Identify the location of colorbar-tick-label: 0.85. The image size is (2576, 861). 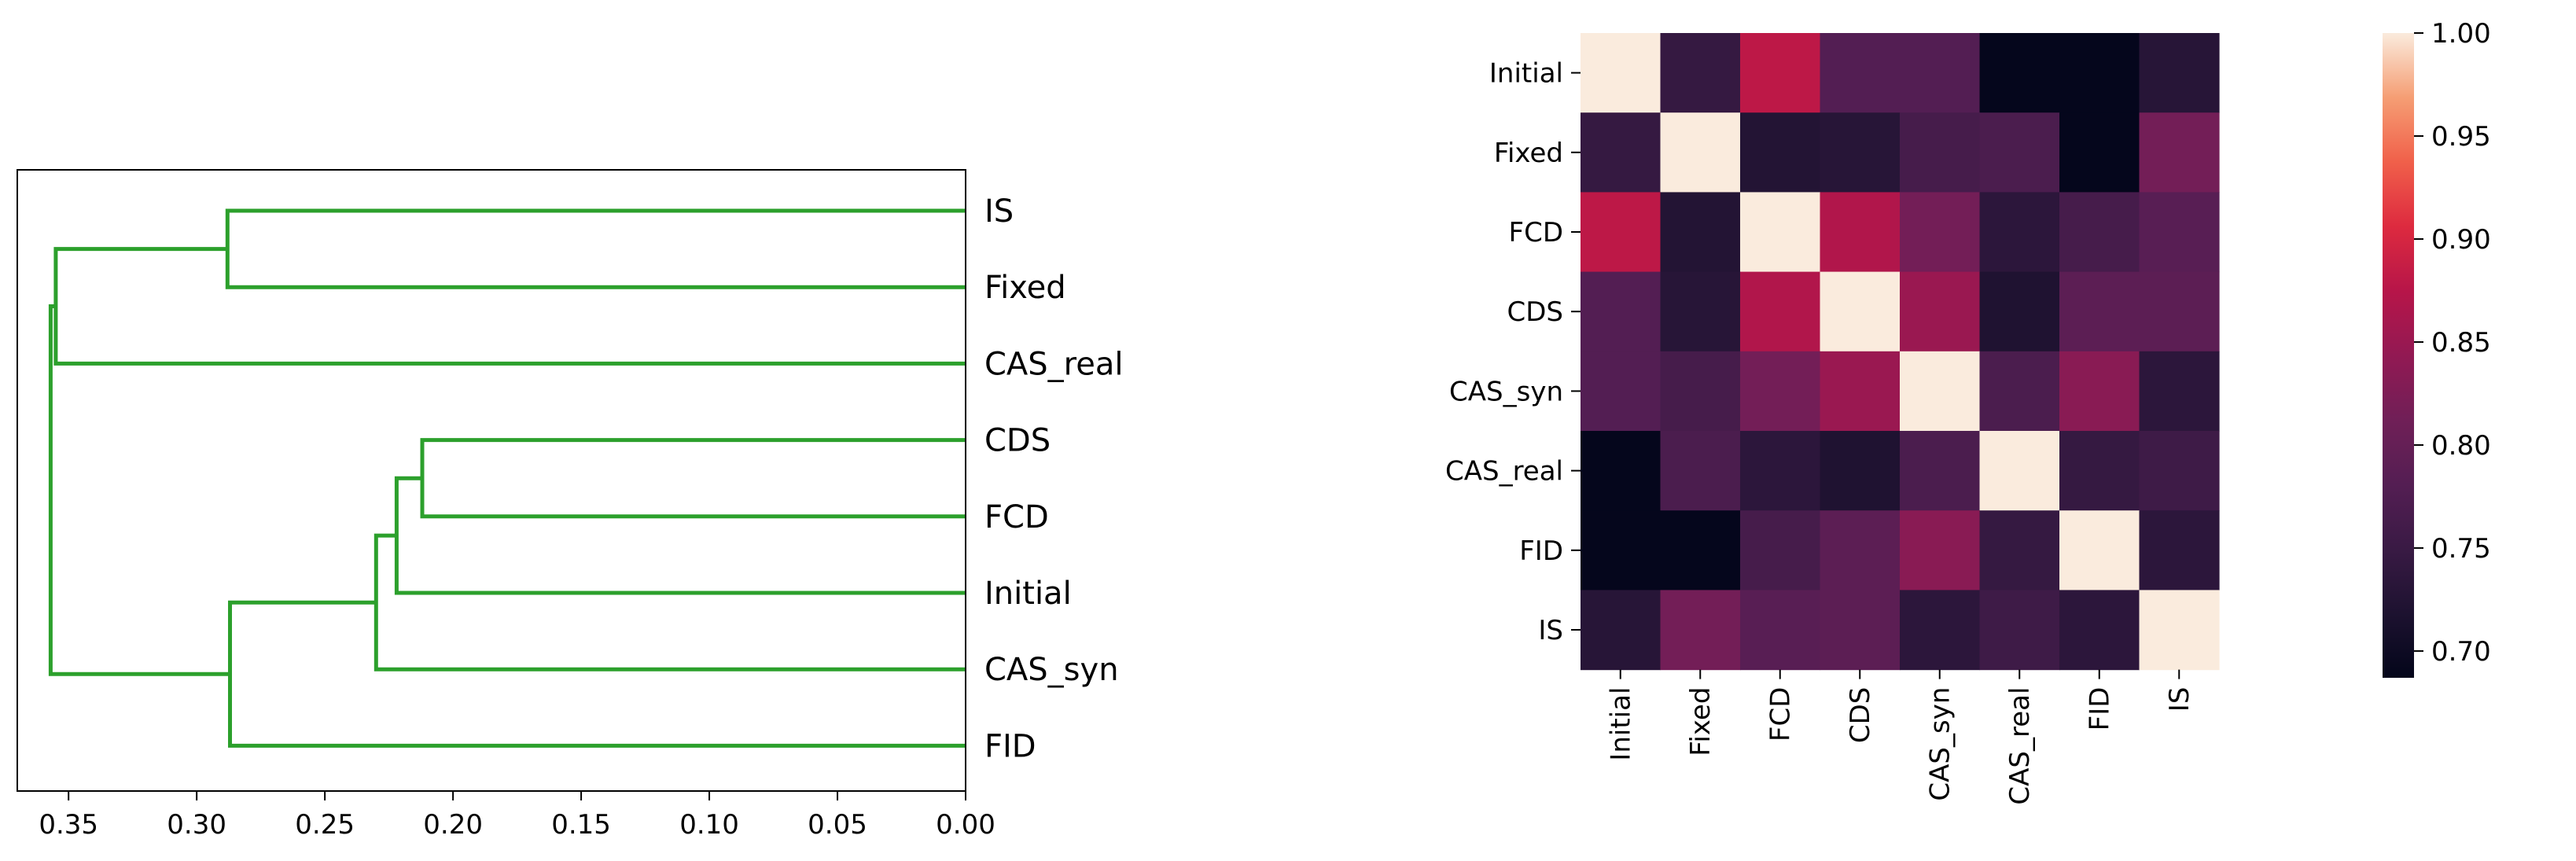
(2461, 343).